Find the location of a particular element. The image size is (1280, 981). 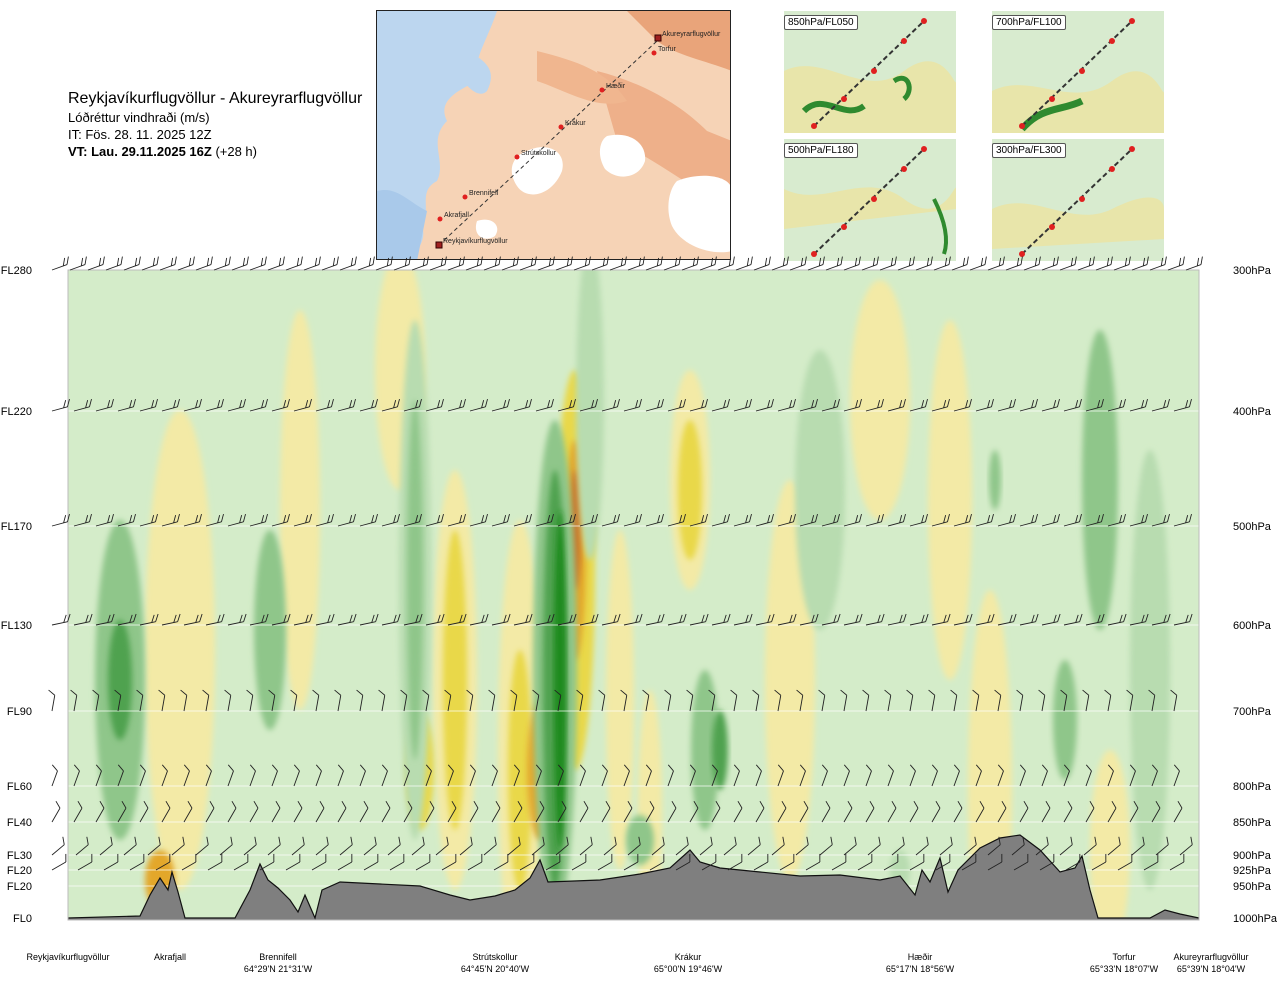

map-waypoint-4: Strútskollur is located at coordinates (535, 155).